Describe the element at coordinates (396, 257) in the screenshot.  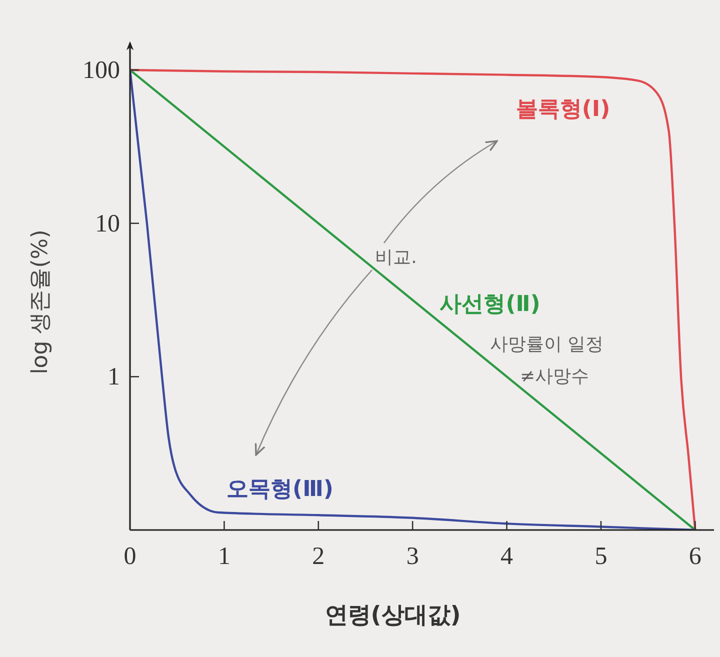
I see `annotation: 비교.` at that location.